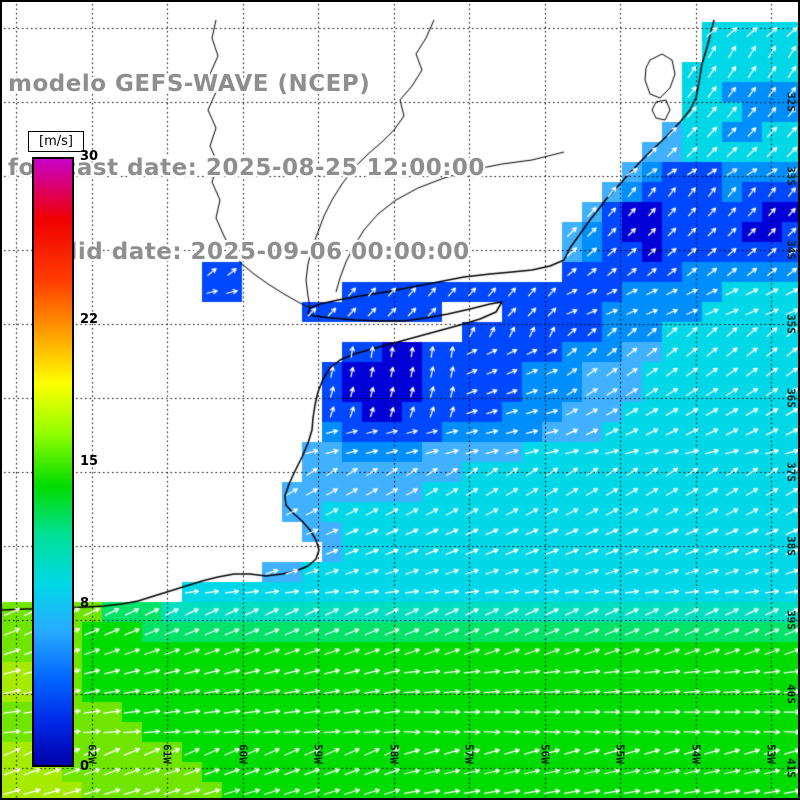 The height and width of the screenshot is (800, 800). What do you see at coordinates (791, 620) in the screenshot?
I see `latitude-label: 39S` at bounding box center [791, 620].